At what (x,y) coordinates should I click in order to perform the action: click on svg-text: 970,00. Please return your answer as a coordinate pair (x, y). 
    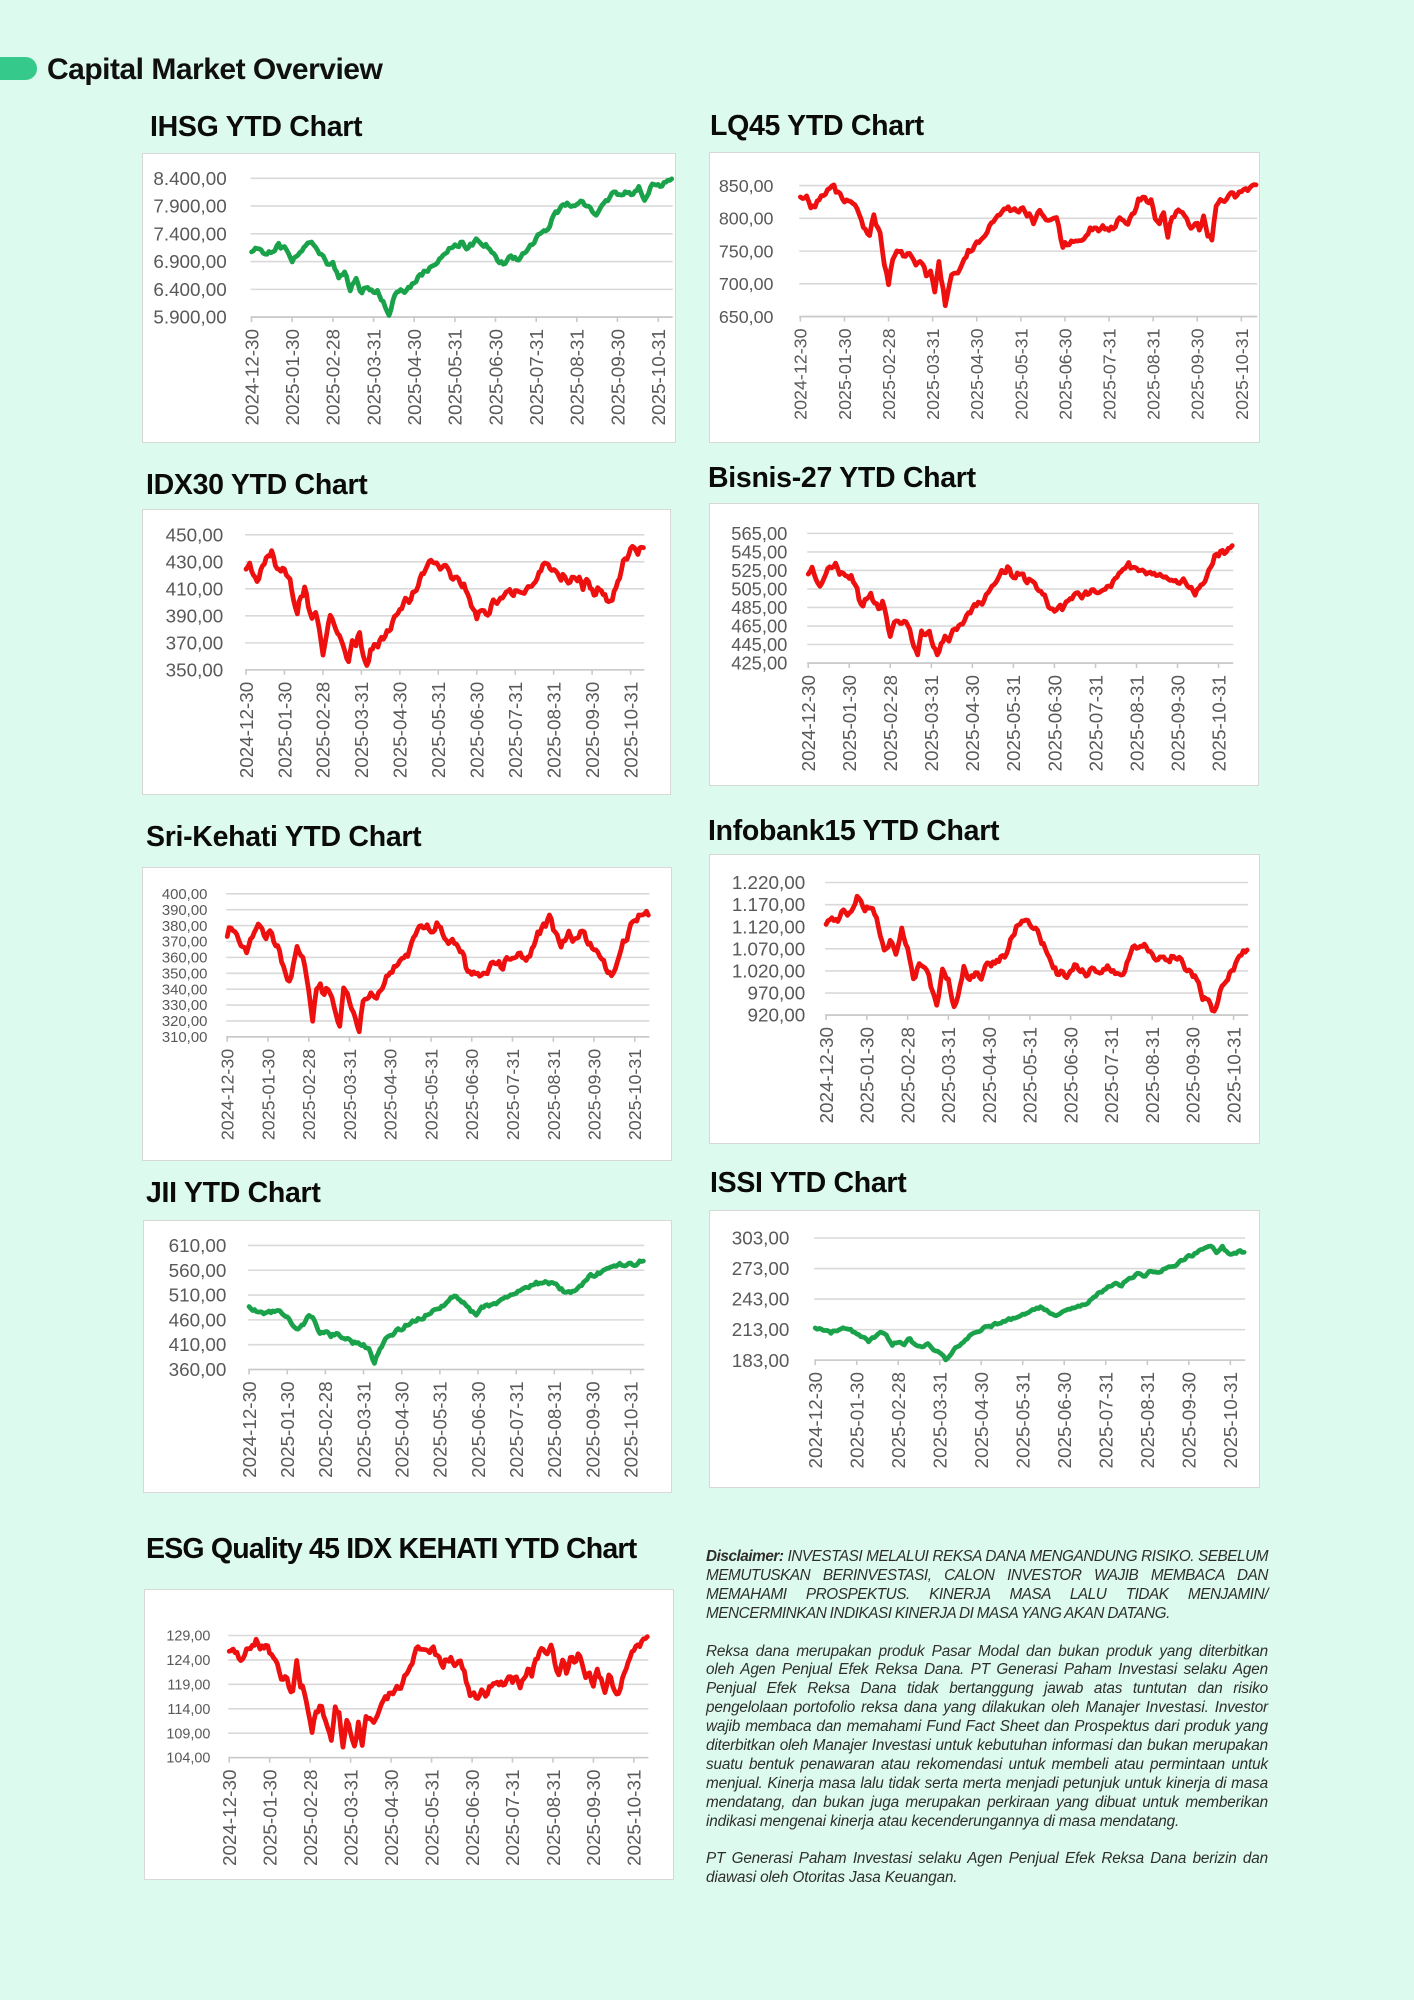
    Looking at the image, I should click on (777, 993).